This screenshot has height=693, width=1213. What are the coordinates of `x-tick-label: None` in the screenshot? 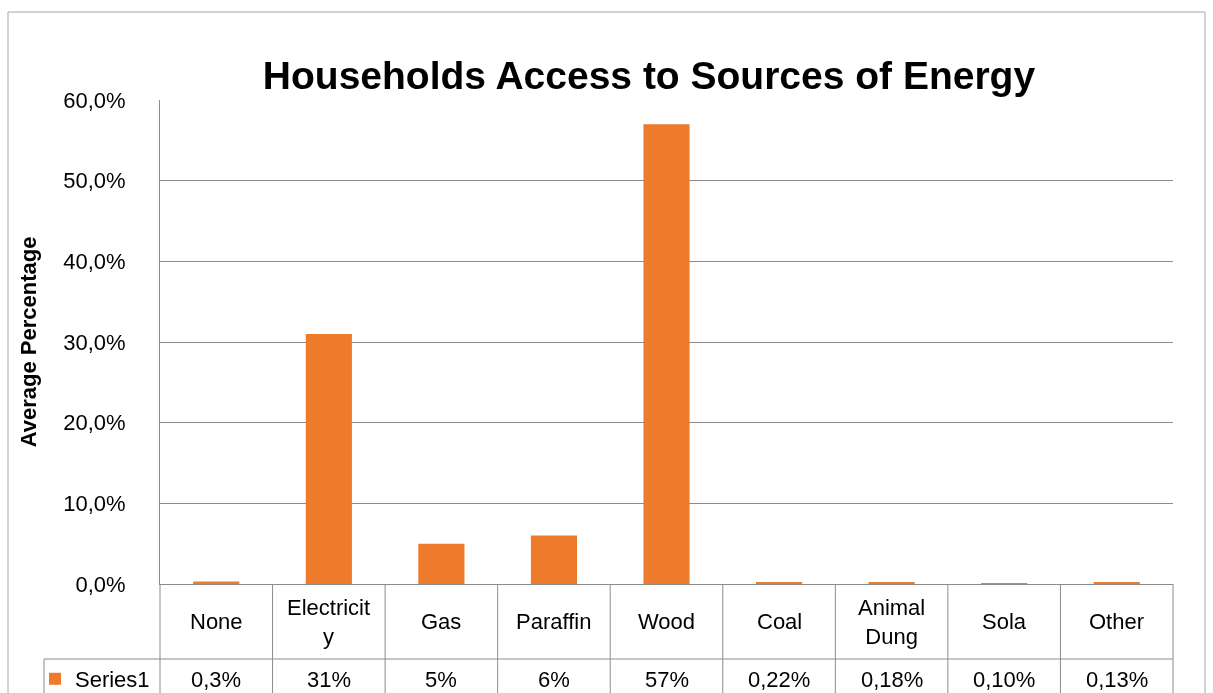 It's located at (216, 621).